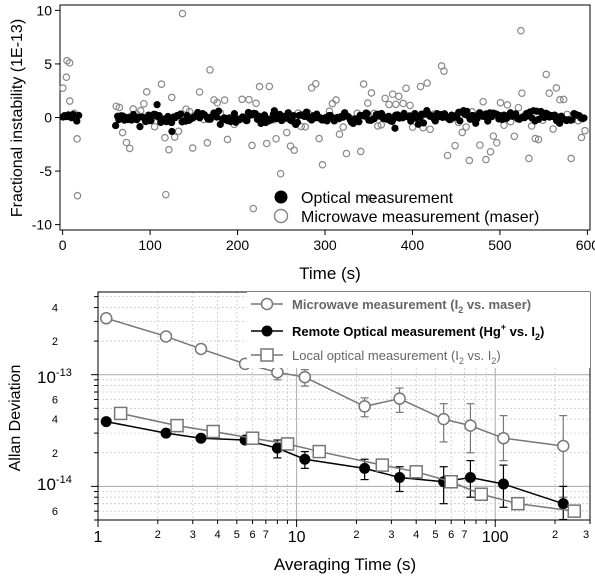 This screenshot has height=578, width=595. I want to click on allan-legend-background, so click(418, 330).